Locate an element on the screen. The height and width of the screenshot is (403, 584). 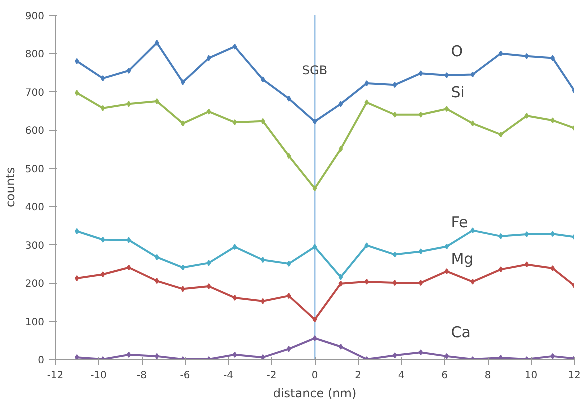
y-tick-label: 900 is located at coordinates (35, 17).